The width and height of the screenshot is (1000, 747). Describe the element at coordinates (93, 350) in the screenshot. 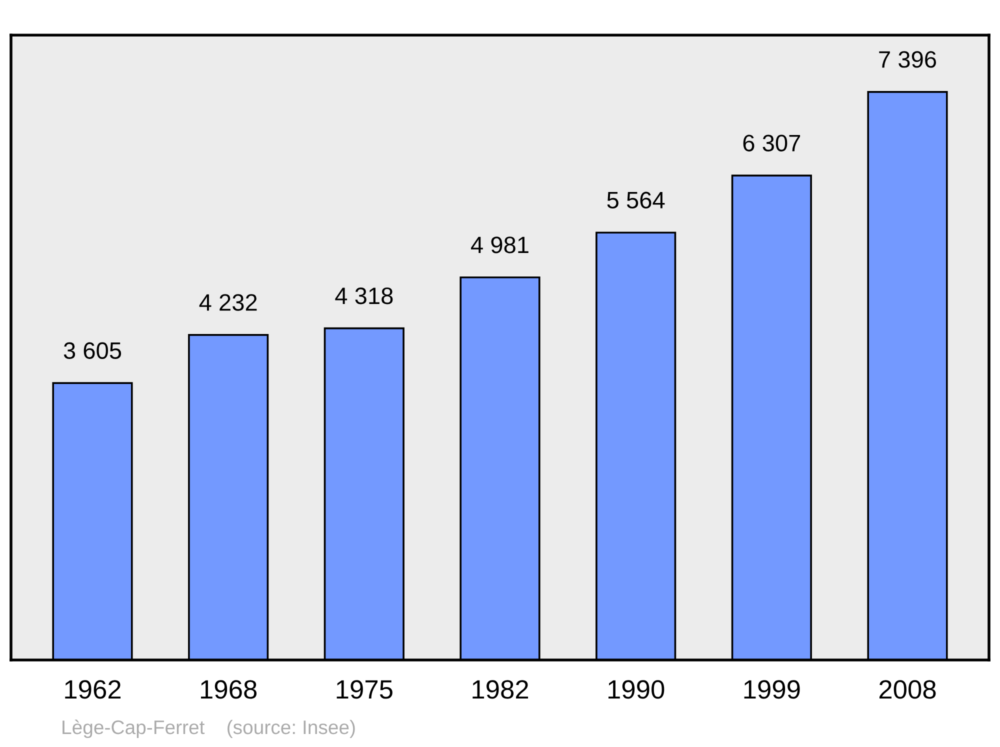

I see `data-label: 3 605` at that location.